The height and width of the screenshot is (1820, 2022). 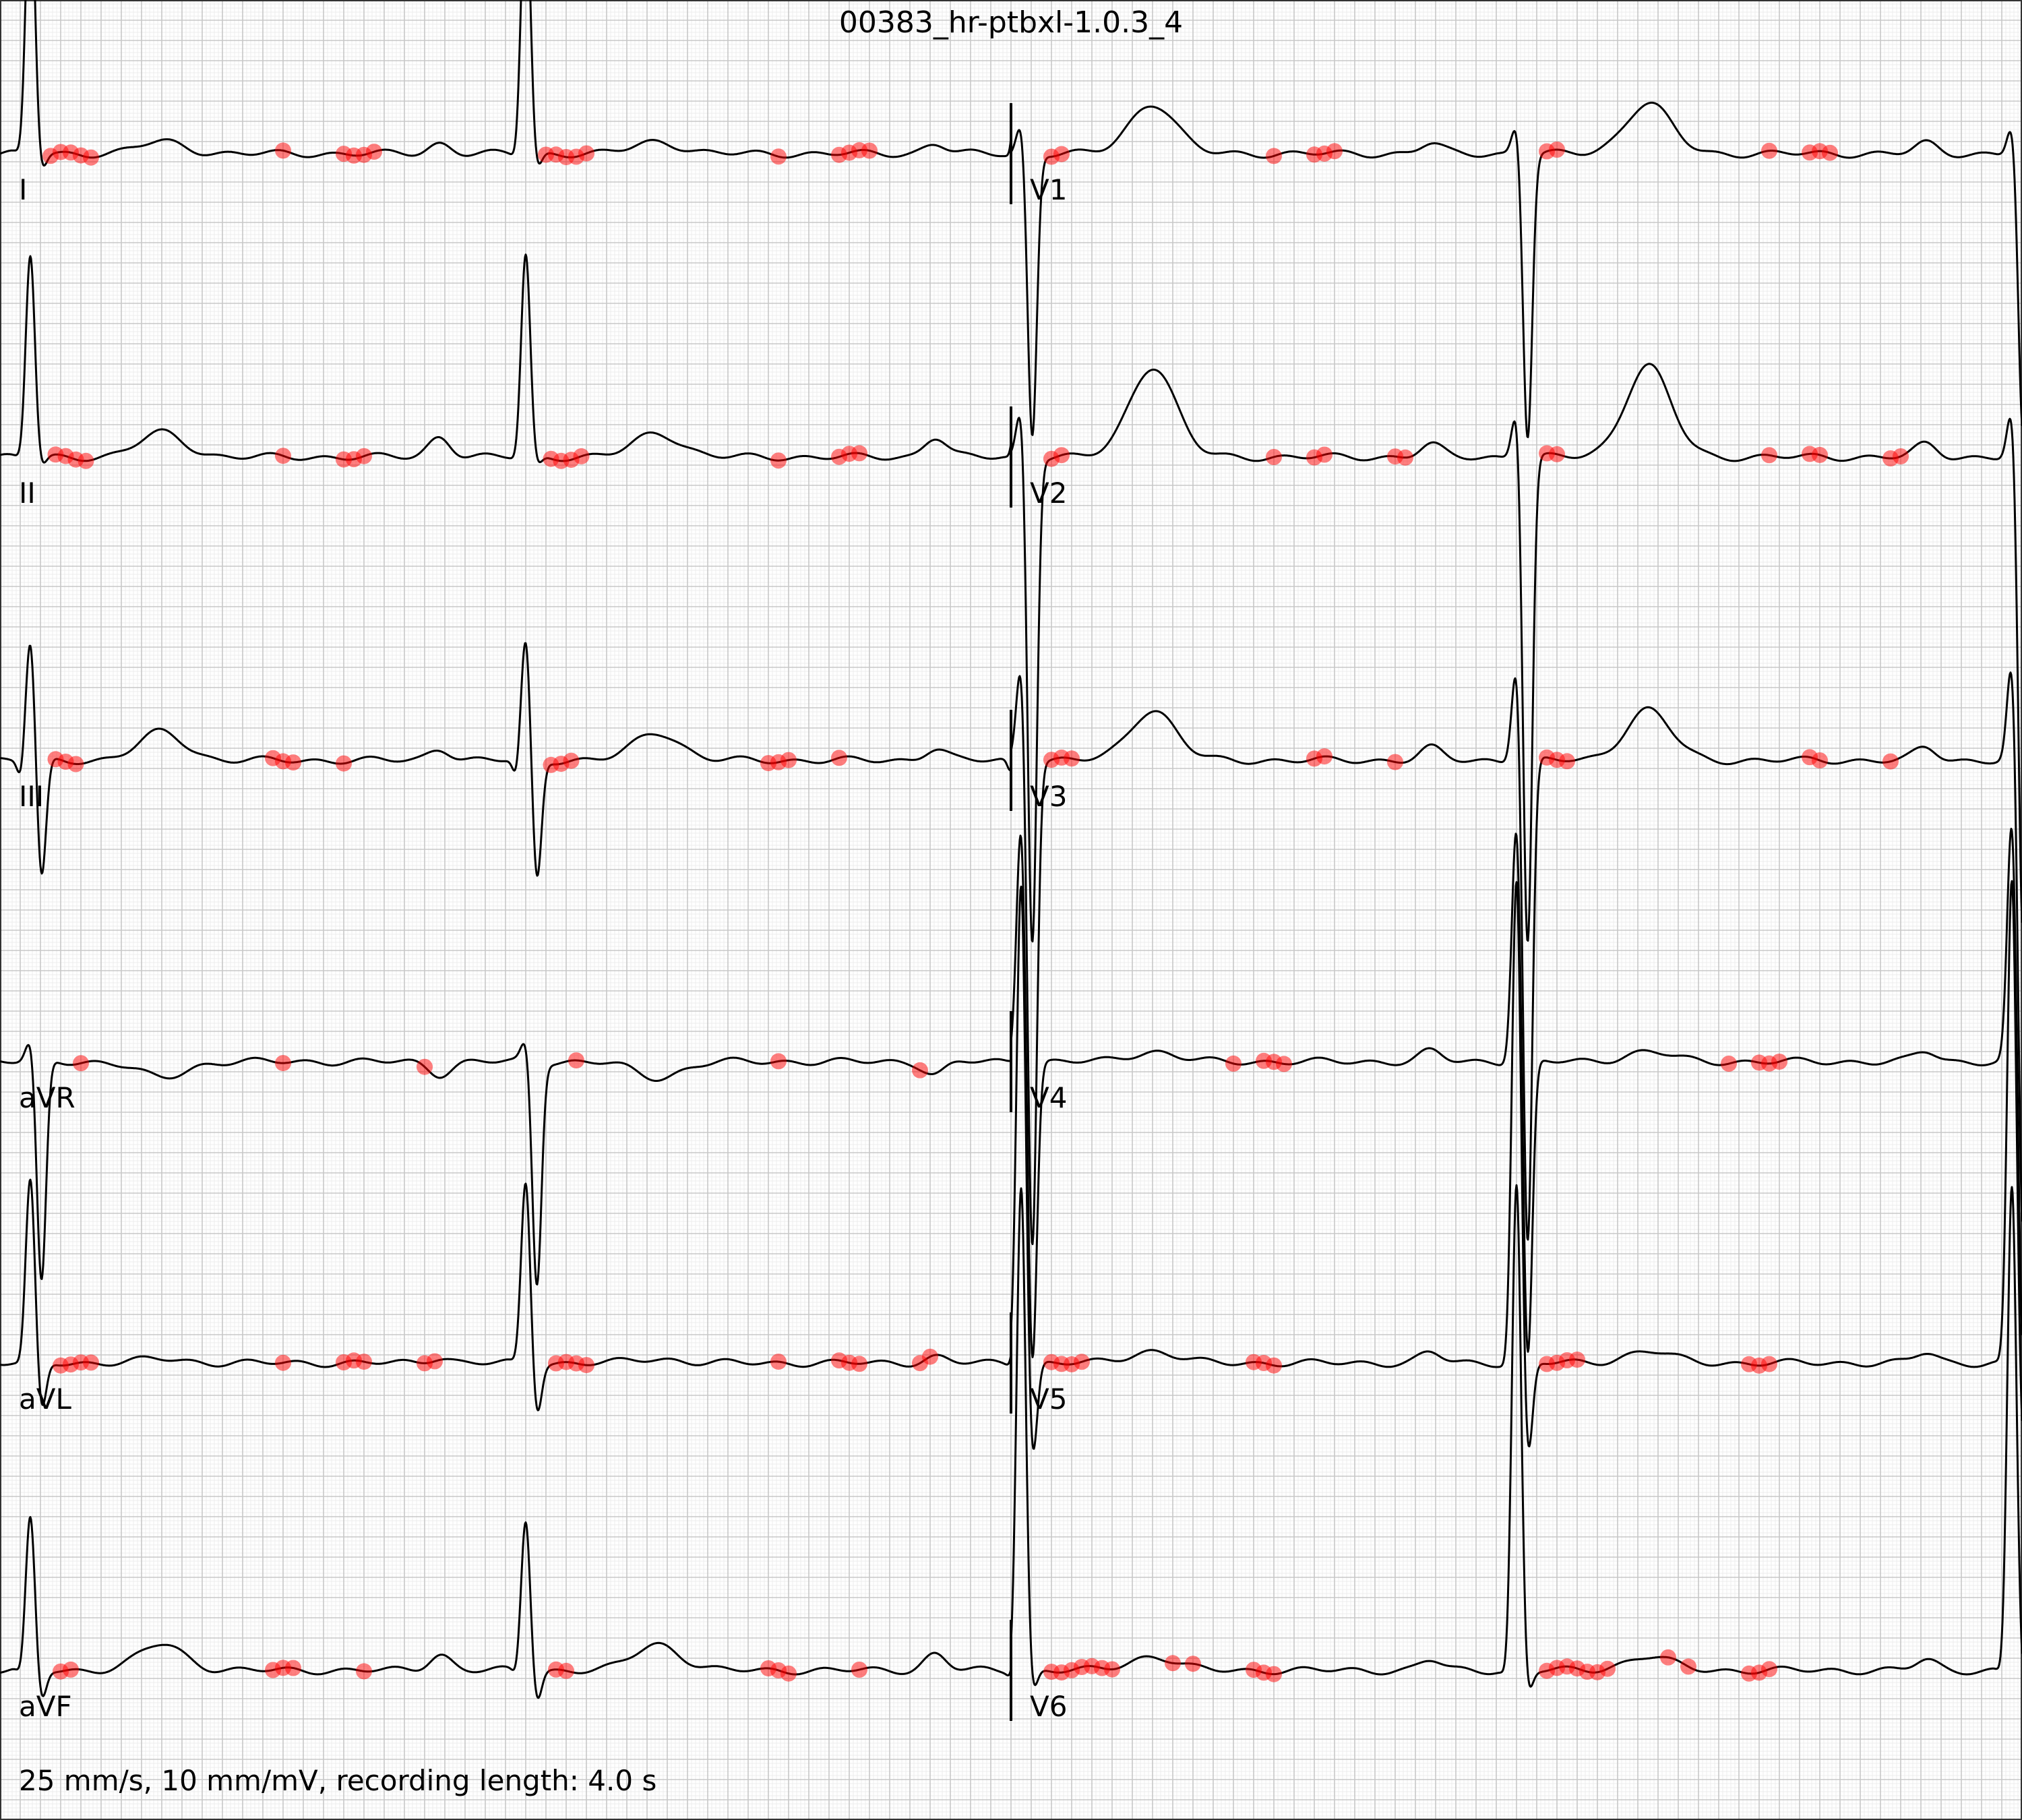 I want to click on lead-label-V2: V2, so click(x=1048, y=493).